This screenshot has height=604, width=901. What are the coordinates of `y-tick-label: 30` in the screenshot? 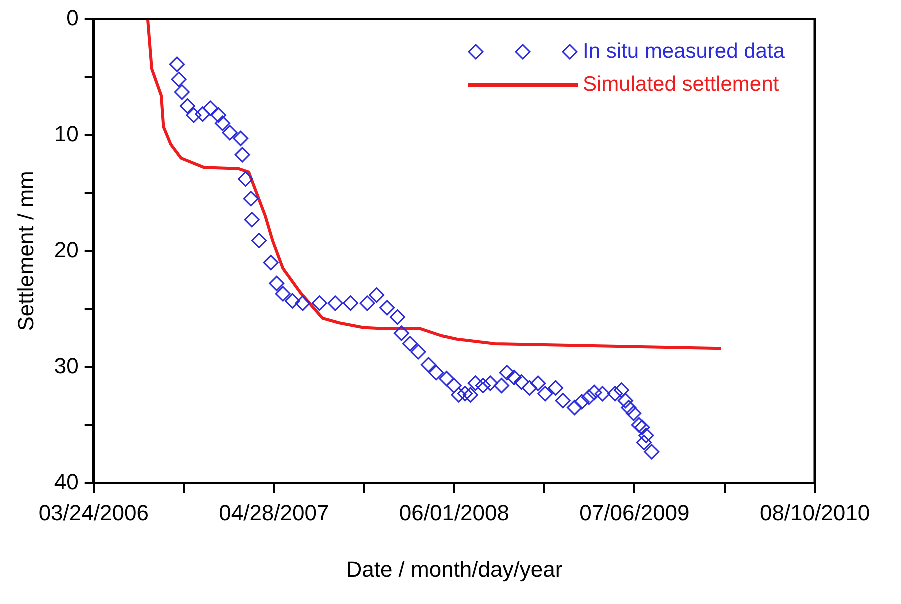 It's located at (66, 365).